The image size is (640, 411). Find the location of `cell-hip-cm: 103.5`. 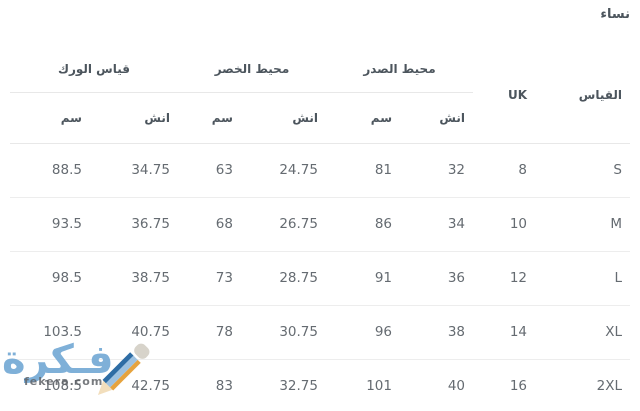

cell-hip-cm: 103.5 is located at coordinates (49, 332).